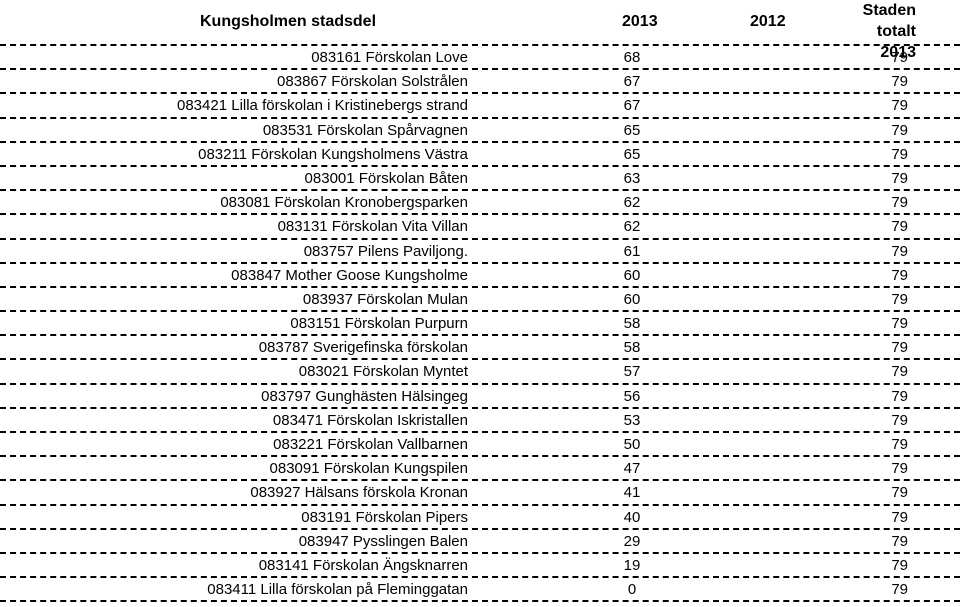 The width and height of the screenshot is (960, 607). I want to click on preschool-name: 083221 Förskolan Vallbarnen, so click(370, 444).